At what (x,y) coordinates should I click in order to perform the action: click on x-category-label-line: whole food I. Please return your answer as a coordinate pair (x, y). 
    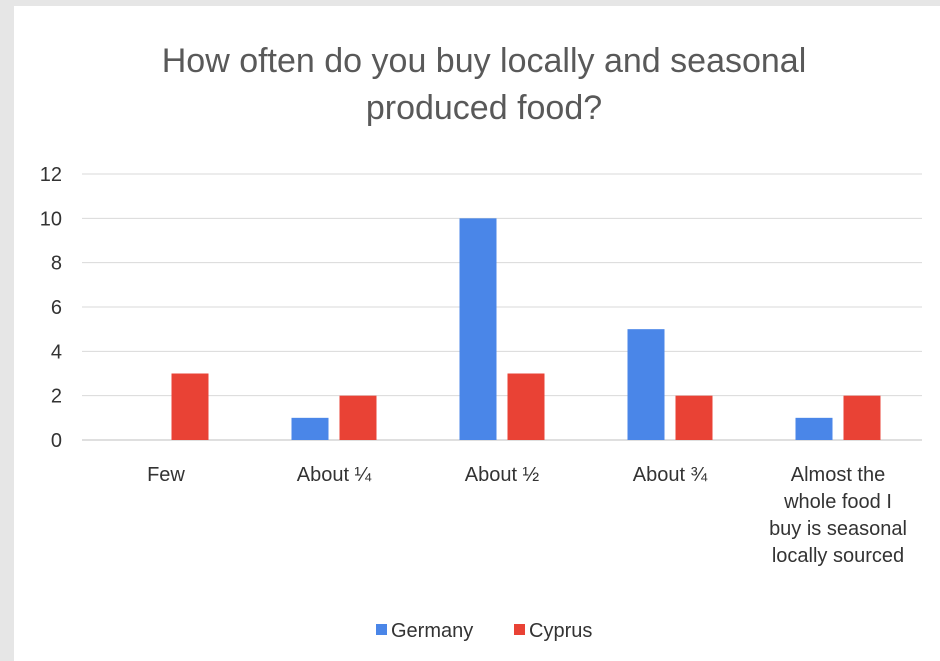
    Looking at the image, I should click on (837, 502).